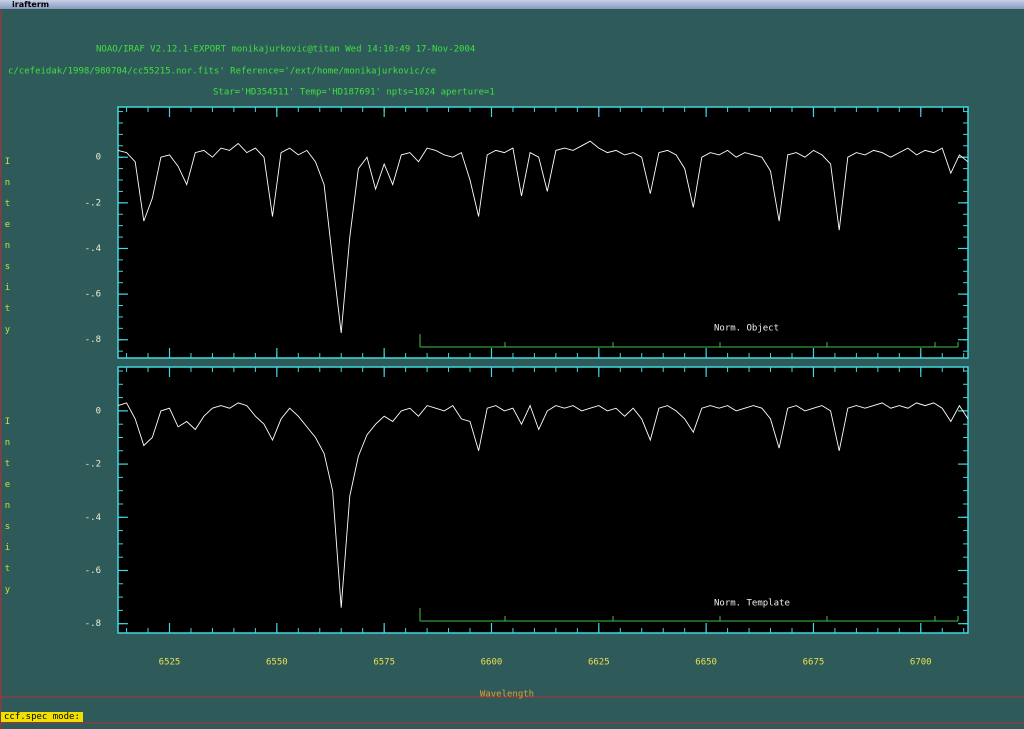 The width and height of the screenshot is (1024, 729). Describe the element at coordinates (384, 663) in the screenshot. I see `x-tick-label: 6575` at that location.